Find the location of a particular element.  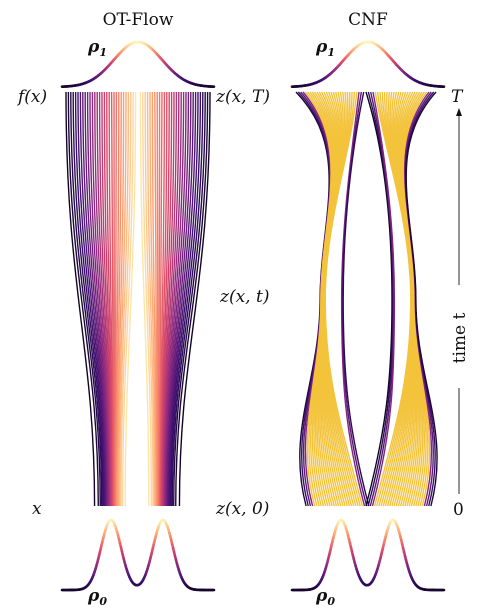

title-cnf: CNF is located at coordinates (368, 20).